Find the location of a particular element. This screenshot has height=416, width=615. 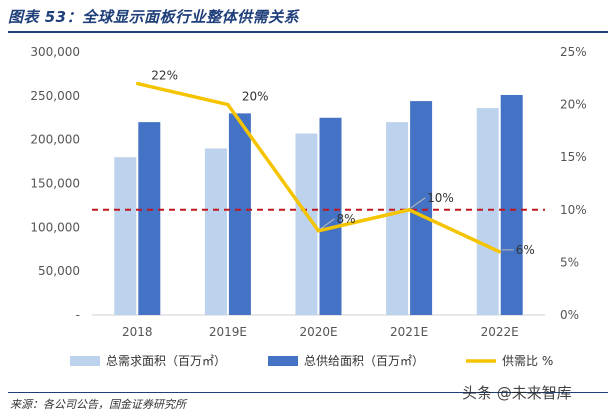

legend-swatch-supply is located at coordinates (283, 361).